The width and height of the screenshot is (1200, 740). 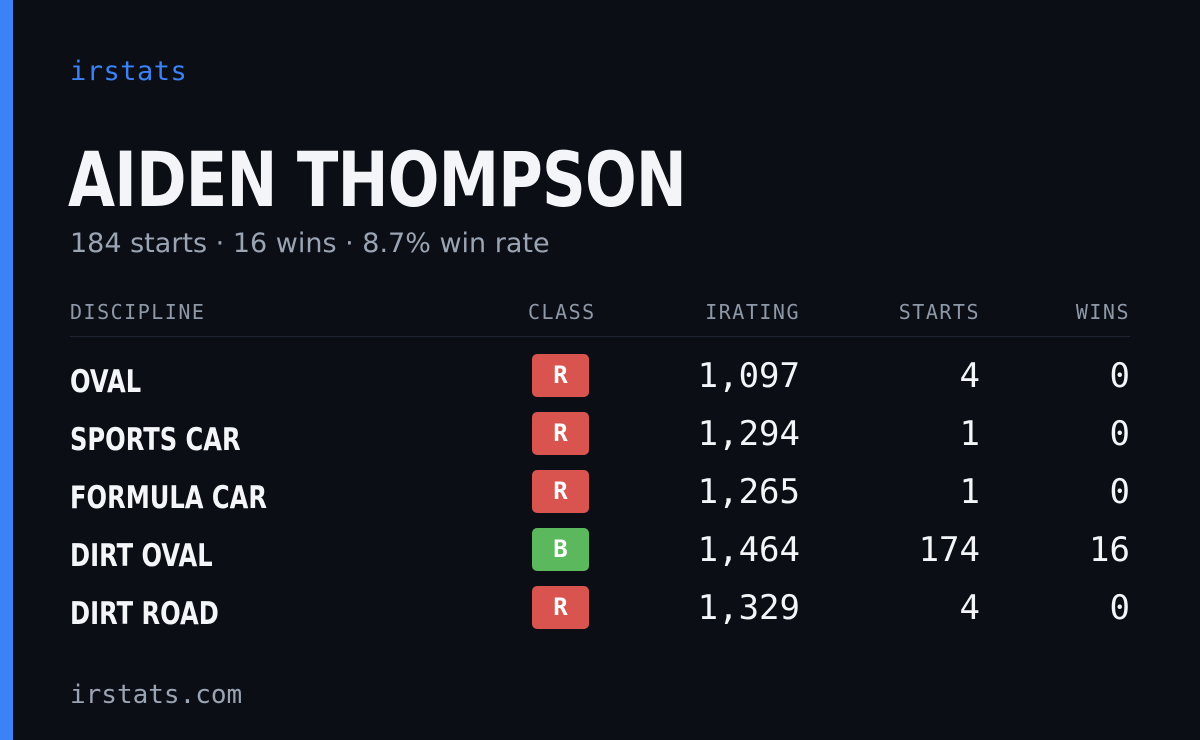 I want to click on wins-value: 16, so click(x=1109, y=550).